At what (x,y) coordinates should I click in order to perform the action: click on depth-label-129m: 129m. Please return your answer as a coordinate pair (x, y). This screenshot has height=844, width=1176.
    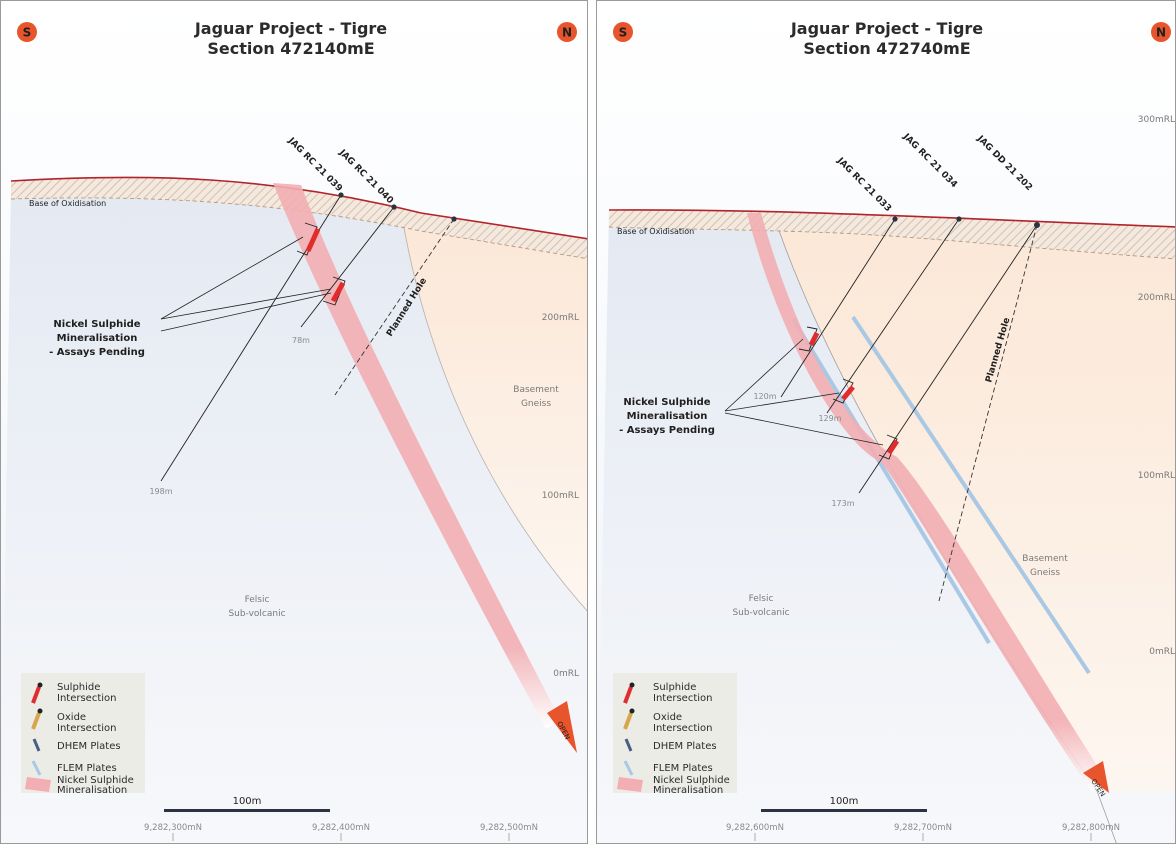
    Looking at the image, I should click on (829, 418).